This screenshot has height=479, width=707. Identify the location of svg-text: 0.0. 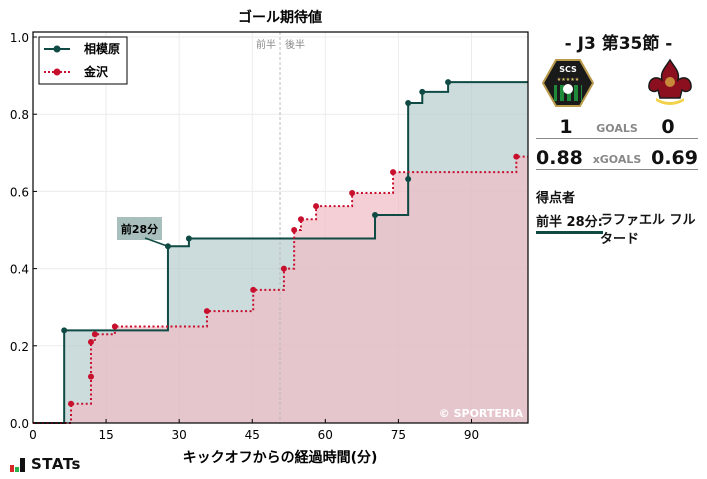
(19, 424).